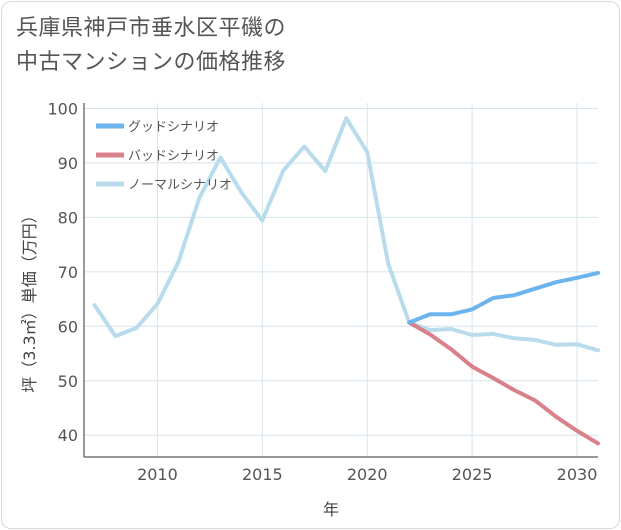  Describe the element at coordinates (331, 509) in the screenshot. I see `x-axis-label: 年` at that location.